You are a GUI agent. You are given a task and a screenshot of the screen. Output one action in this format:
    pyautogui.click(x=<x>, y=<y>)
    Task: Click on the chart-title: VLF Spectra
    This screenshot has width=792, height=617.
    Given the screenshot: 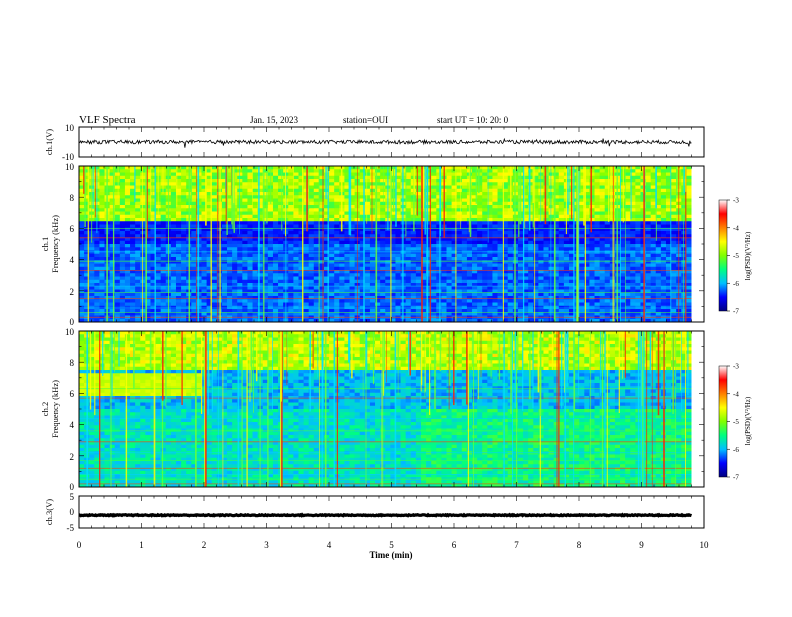 What is the action you would take?
    pyautogui.click(x=107, y=120)
    